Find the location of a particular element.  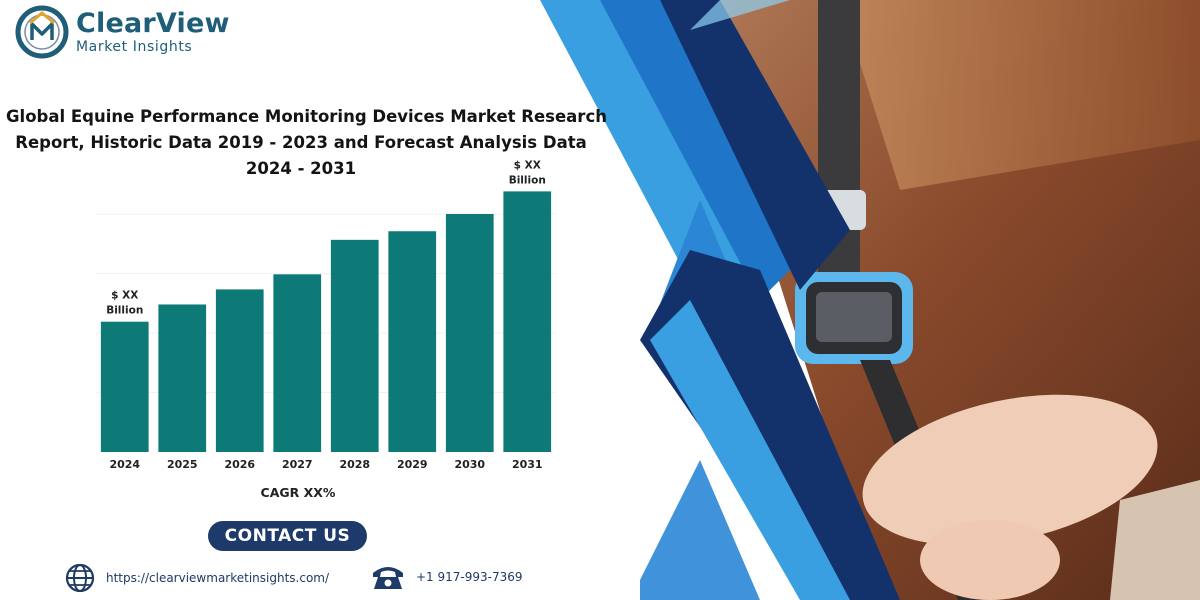

footer-website: https://clearviewmarketinsights.com/ is located at coordinates (196, 578).